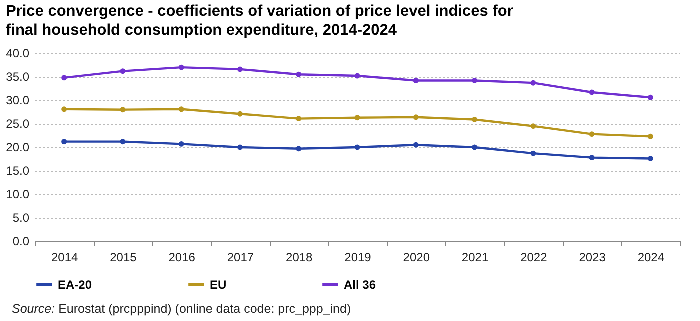 The width and height of the screenshot is (700, 321). What do you see at coordinates (475, 257) in the screenshot?
I see `x-tick-label: 2021` at bounding box center [475, 257].